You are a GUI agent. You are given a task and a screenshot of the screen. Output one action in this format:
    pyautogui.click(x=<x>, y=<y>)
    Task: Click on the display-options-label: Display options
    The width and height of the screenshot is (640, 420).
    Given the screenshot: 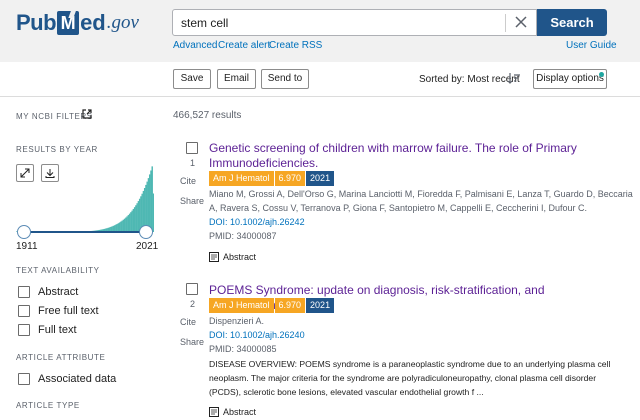 What is the action you would take?
    pyautogui.click(x=570, y=78)
    